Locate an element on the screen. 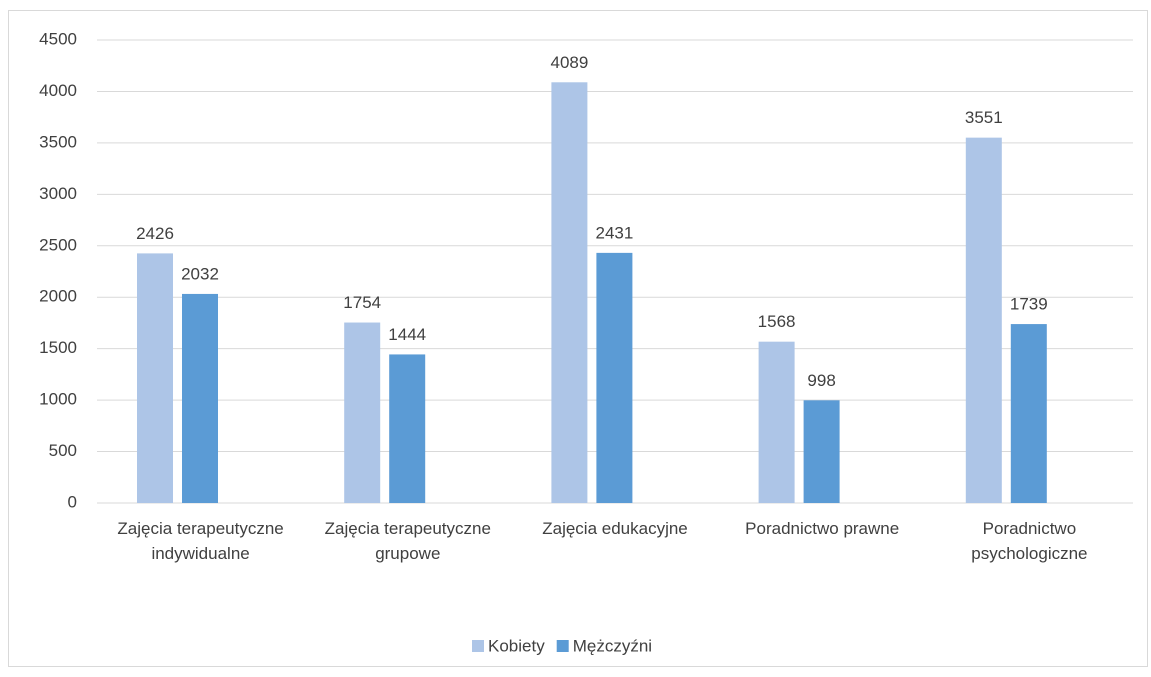 This screenshot has height=677, width=1151. y-tick-label: 1500 is located at coordinates (58, 347).